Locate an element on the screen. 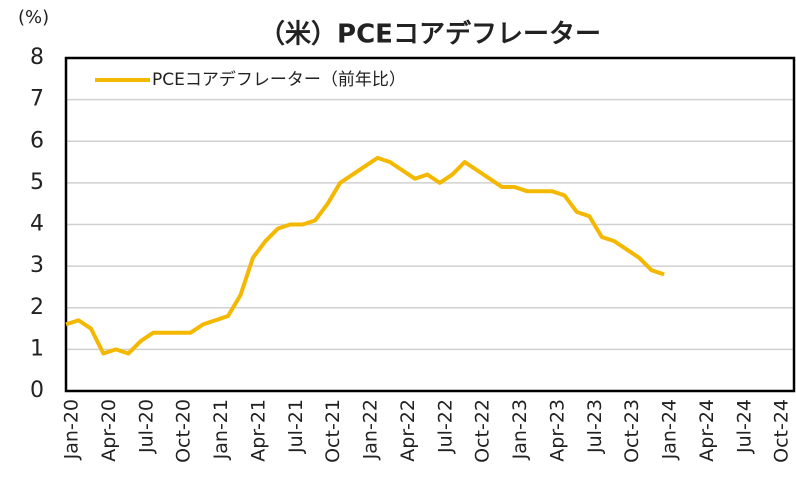 The width and height of the screenshot is (796, 488). y-tick-label: 6 is located at coordinates (37, 140).